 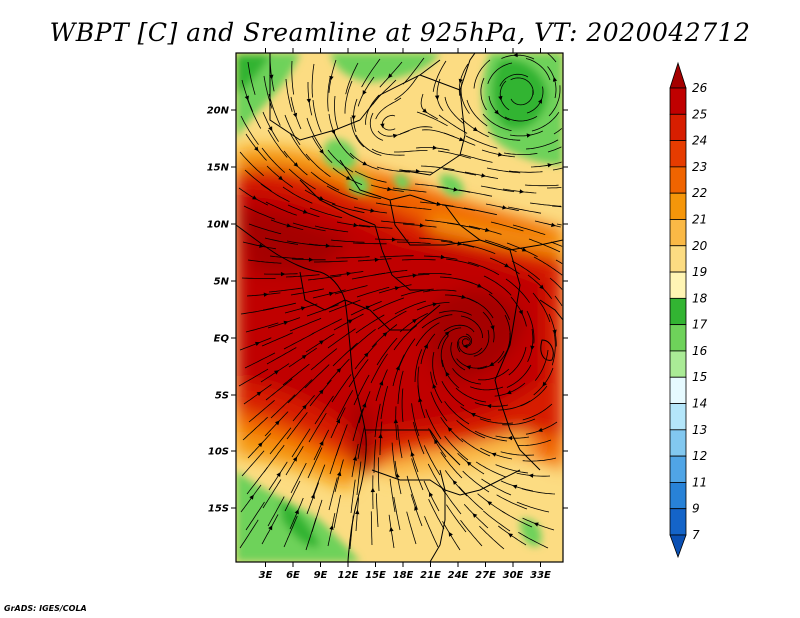 I want to click on longitude-labels: 3E 6E 9E 12E 15E 18E 21E 24E 27E 30E 33E, so click(x=405, y=575).